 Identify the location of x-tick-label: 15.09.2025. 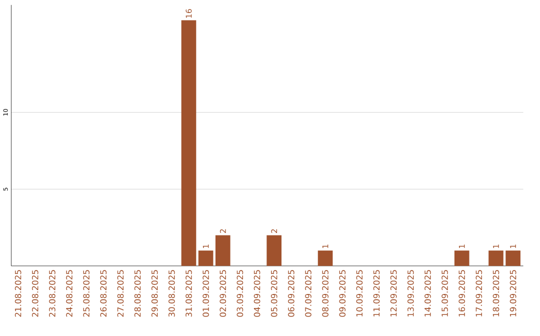
(445, 293).